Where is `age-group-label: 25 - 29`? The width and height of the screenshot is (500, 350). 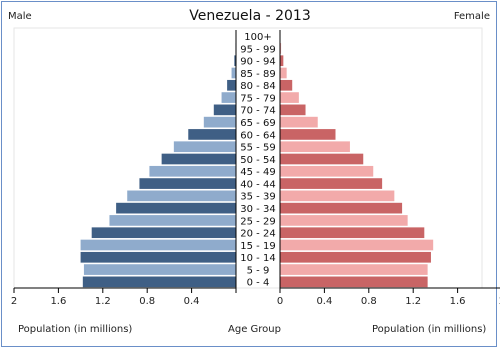 age-group-label: 25 - 29 is located at coordinates (257, 221).